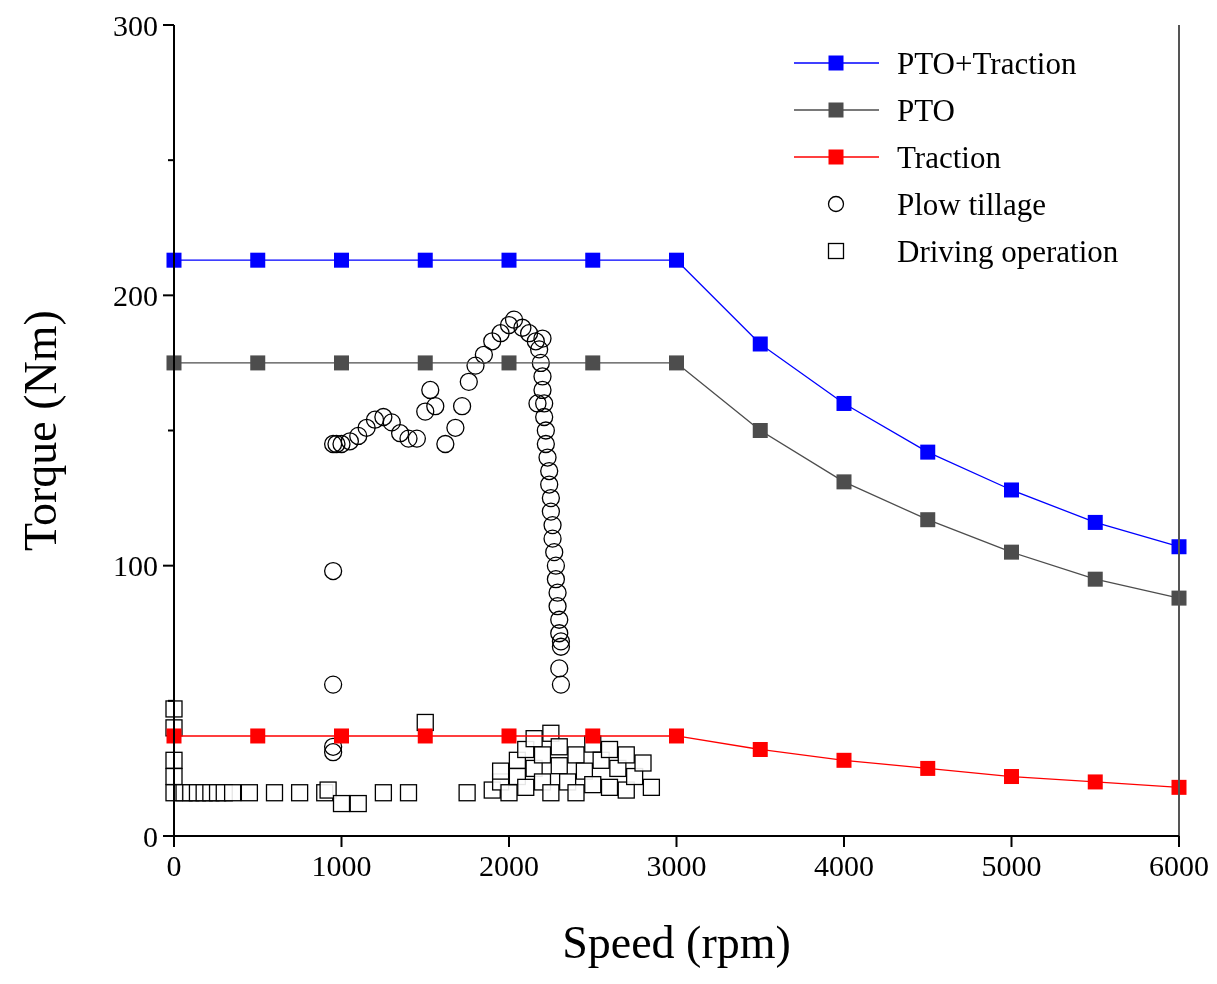 The image size is (1217, 984). I want to click on y-tick-label: 100, so click(135, 566).